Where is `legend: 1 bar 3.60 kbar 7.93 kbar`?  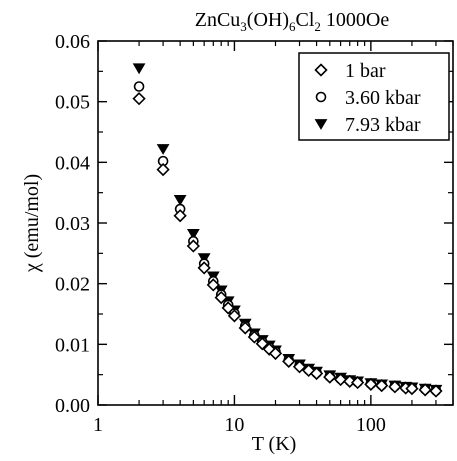 legend: 1 bar 3.60 kbar 7.93 kbar is located at coordinates (374, 96).